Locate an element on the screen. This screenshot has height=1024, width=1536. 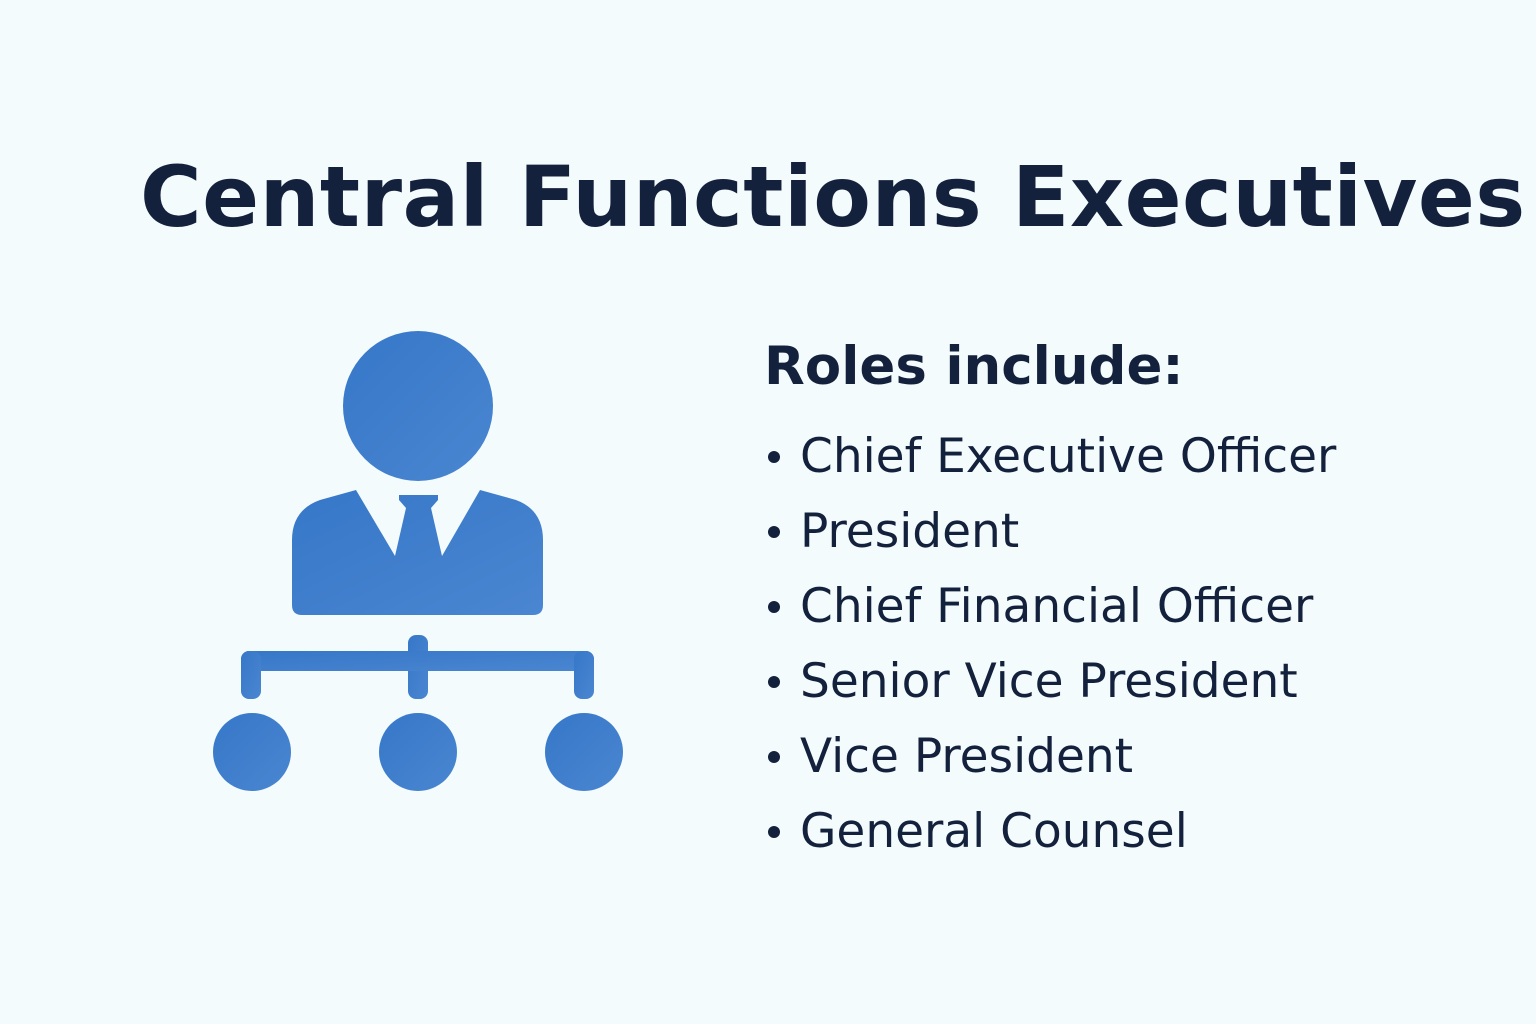
list-item: Chief Financial Officer is located at coordinates (1134, 606).